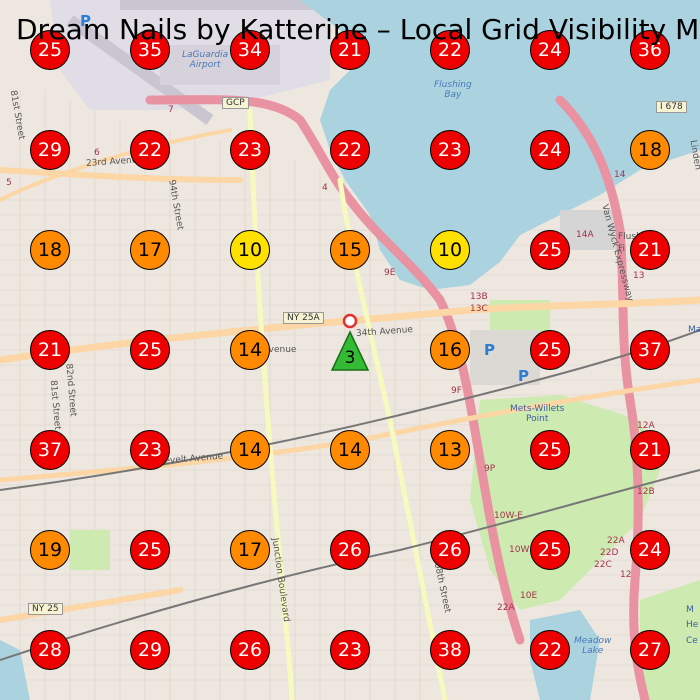 This screenshot has height=700, width=700. Describe the element at coordinates (303, 318) in the screenshot. I see `label-ny25a: NY 25A` at that location.